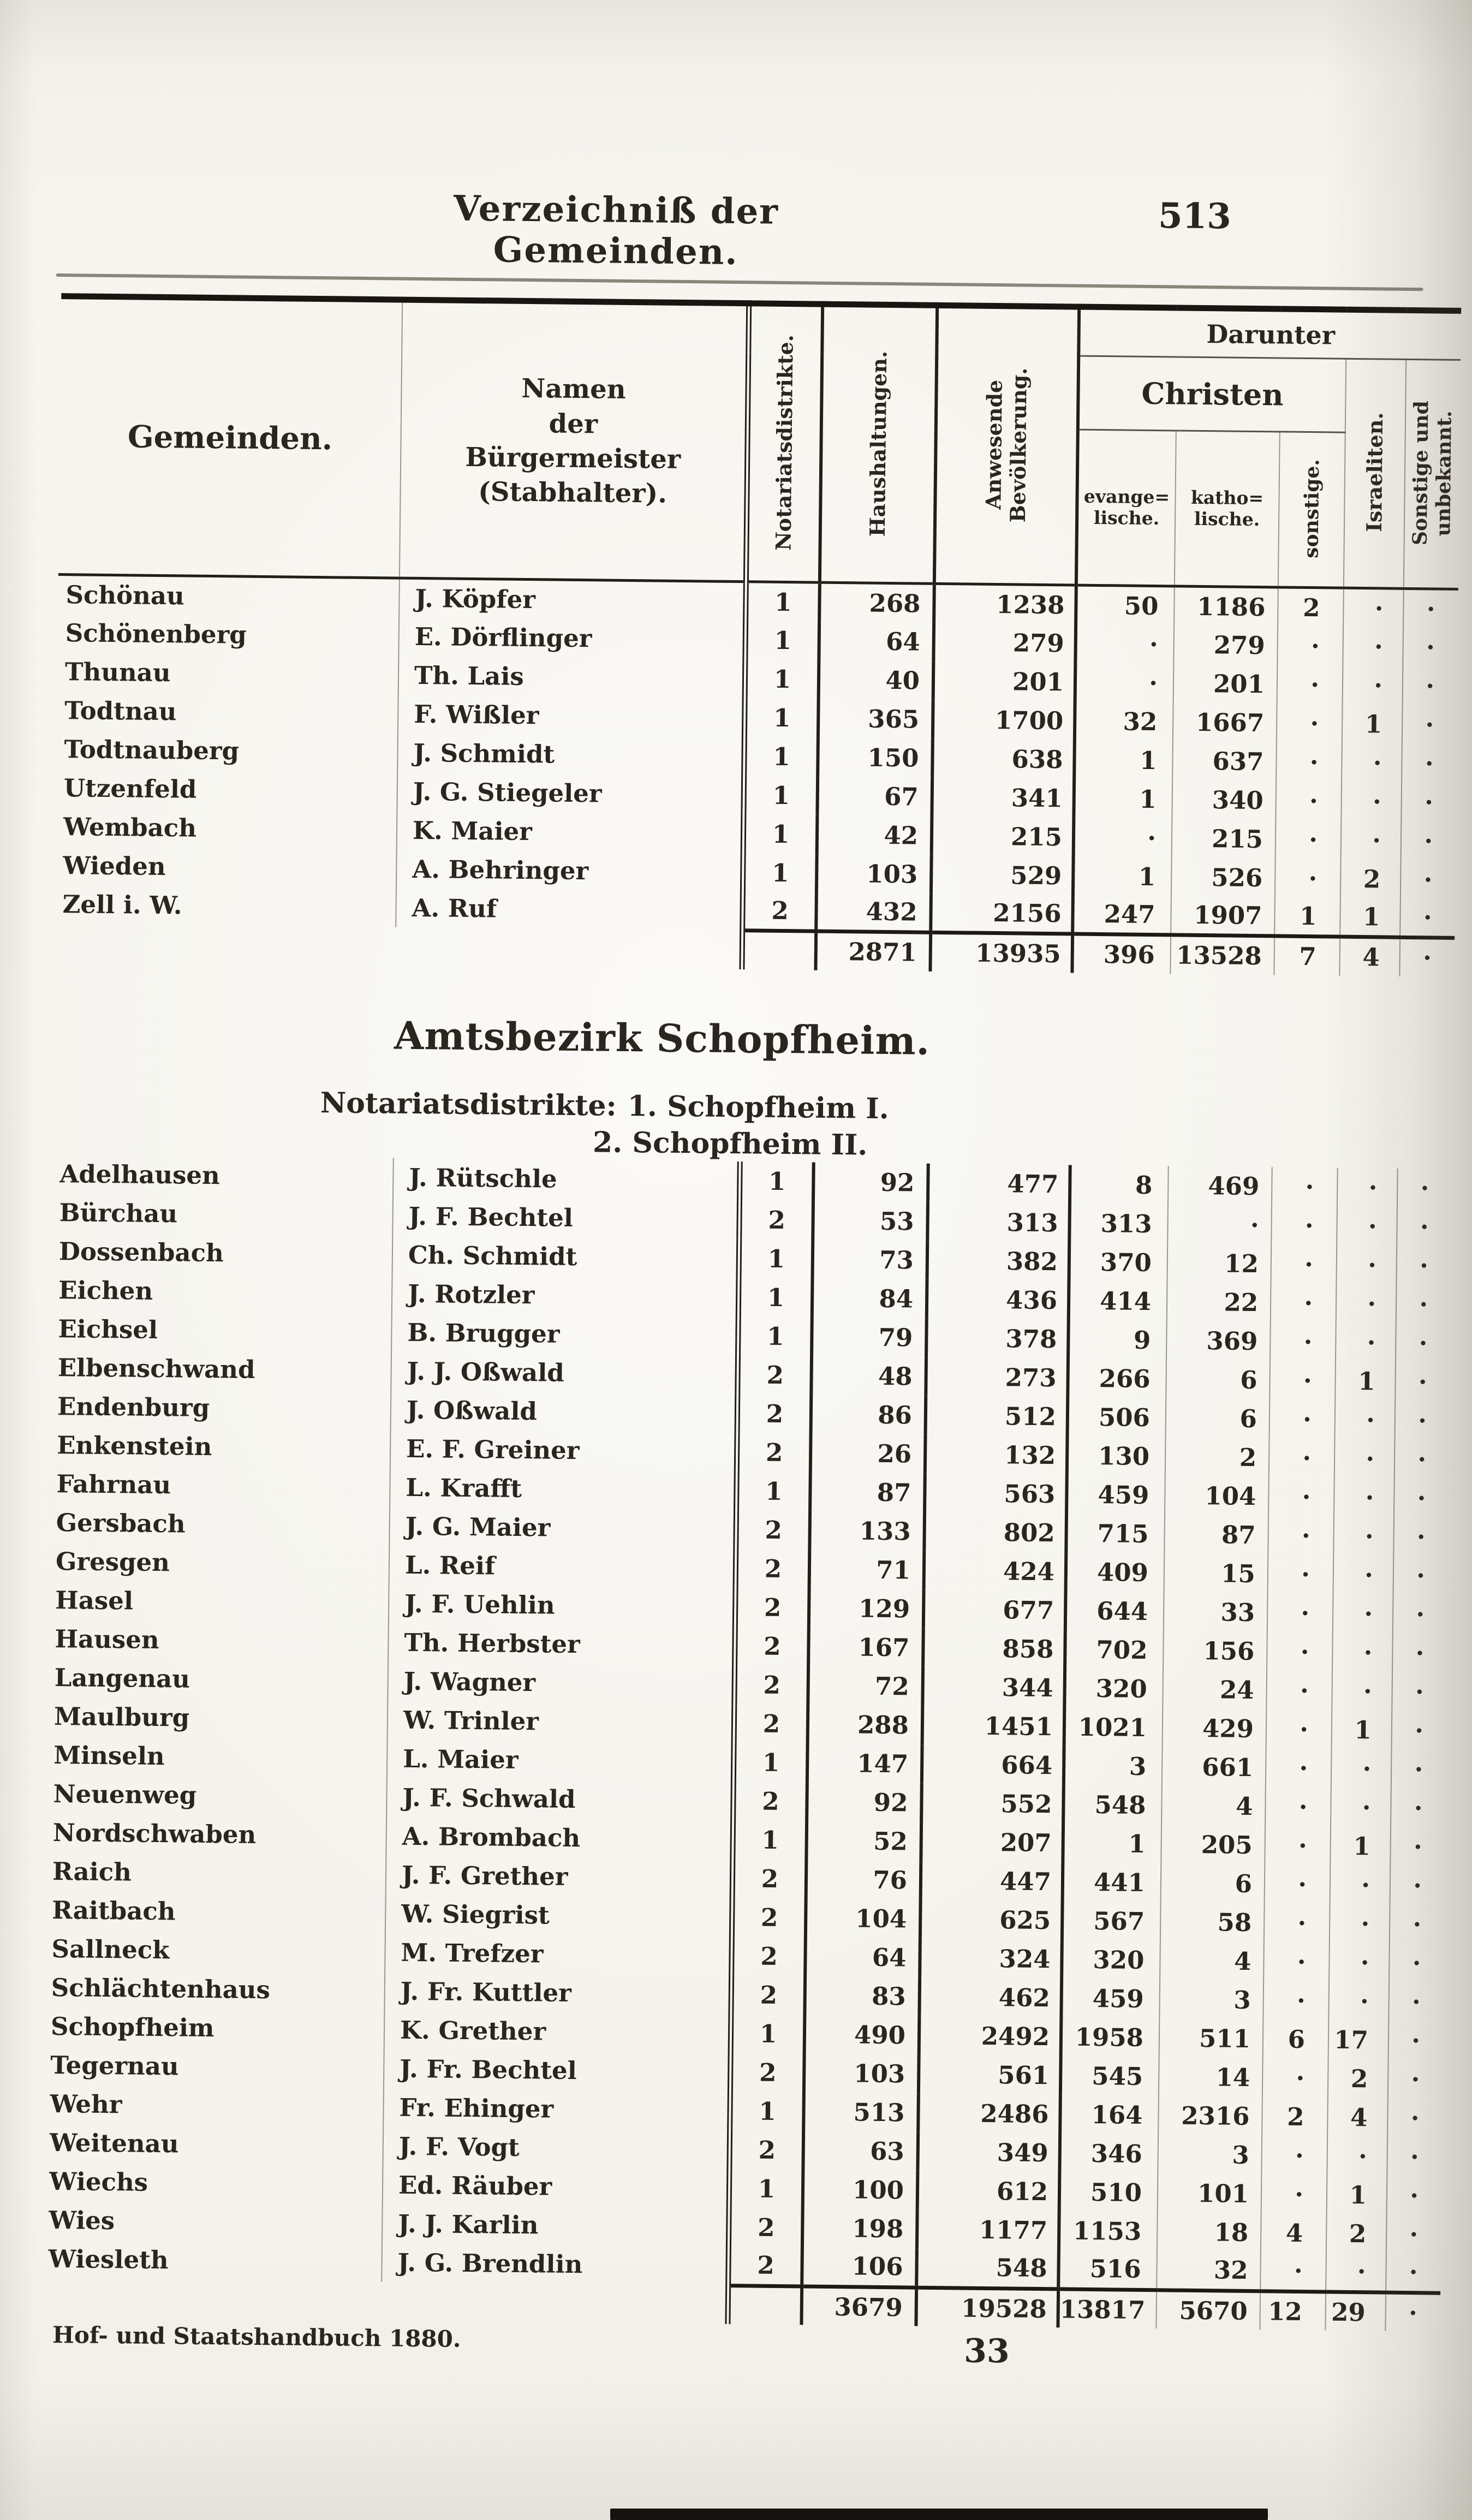 The height and width of the screenshot is (2520, 1472). I want to click on sonstige-christen-value: 2, so click(1295, 2117).